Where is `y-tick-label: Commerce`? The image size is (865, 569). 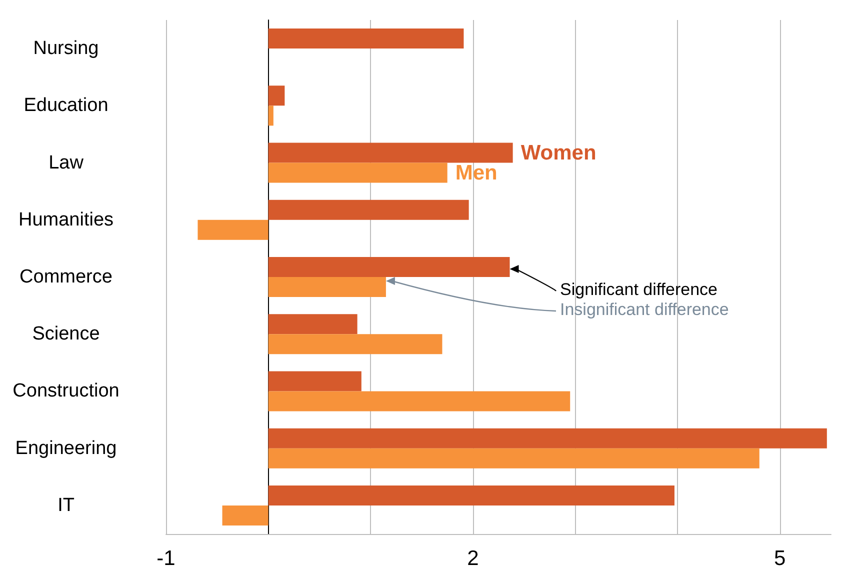
y-tick-label: Commerce is located at coordinates (66, 277).